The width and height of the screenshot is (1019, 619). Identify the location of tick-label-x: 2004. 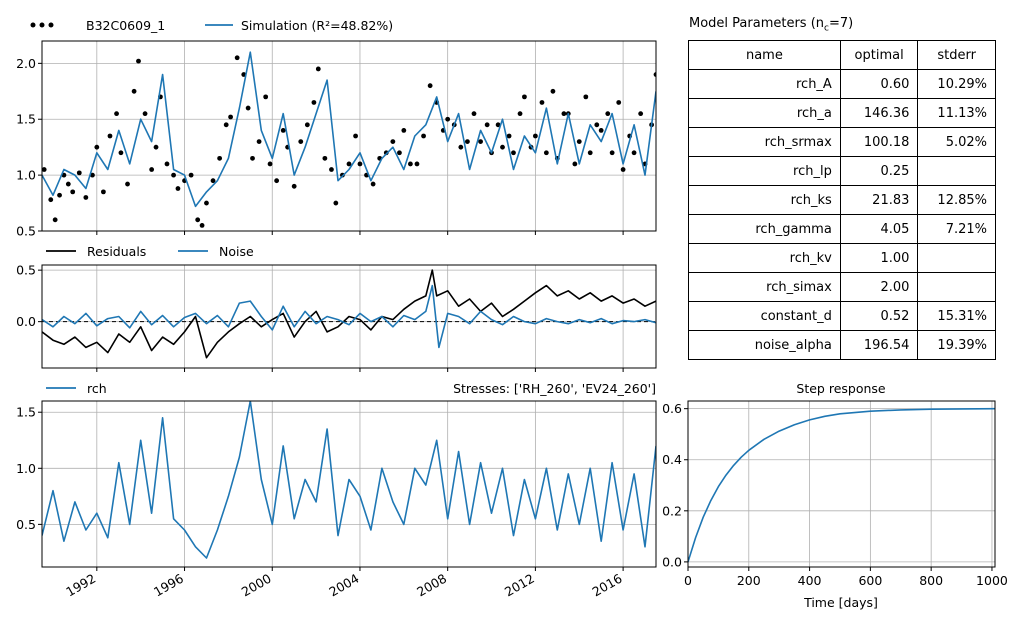
(343, 585).